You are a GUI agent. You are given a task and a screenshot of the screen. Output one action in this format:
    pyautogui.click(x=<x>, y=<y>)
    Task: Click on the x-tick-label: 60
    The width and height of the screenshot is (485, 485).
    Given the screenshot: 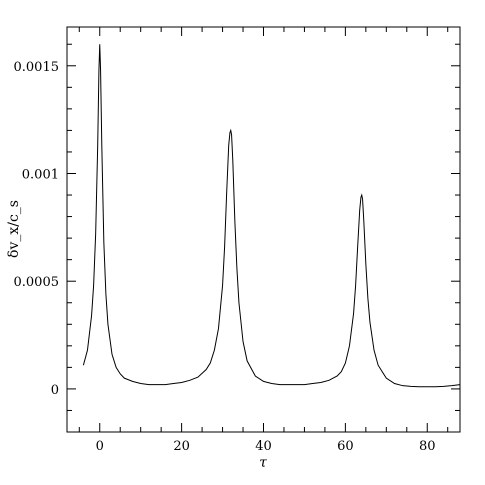 What is the action you would take?
    pyautogui.click(x=345, y=446)
    